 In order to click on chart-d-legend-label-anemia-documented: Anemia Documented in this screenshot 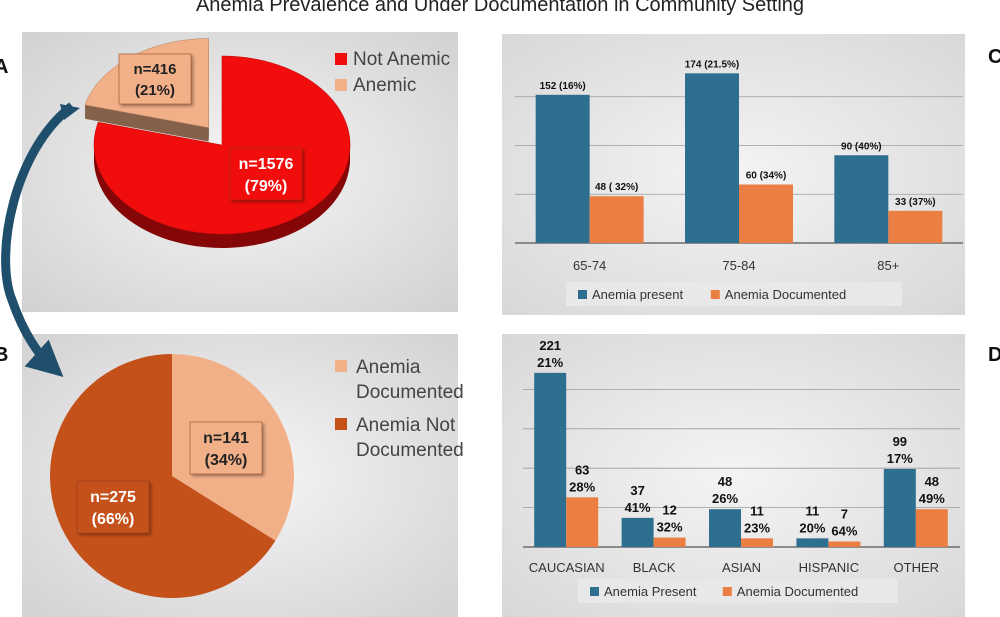, I will do `click(797, 591)`.